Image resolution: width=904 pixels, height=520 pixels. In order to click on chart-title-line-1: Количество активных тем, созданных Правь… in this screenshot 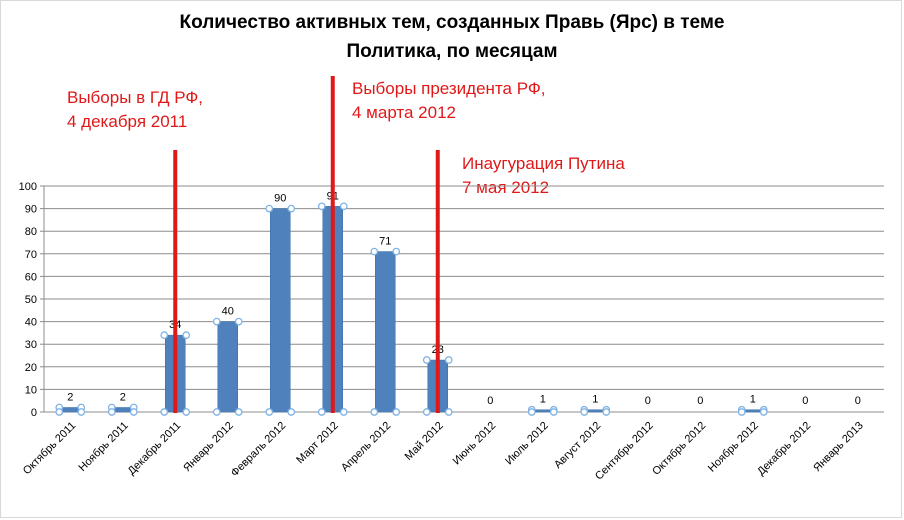, I will do `click(452, 22)`.